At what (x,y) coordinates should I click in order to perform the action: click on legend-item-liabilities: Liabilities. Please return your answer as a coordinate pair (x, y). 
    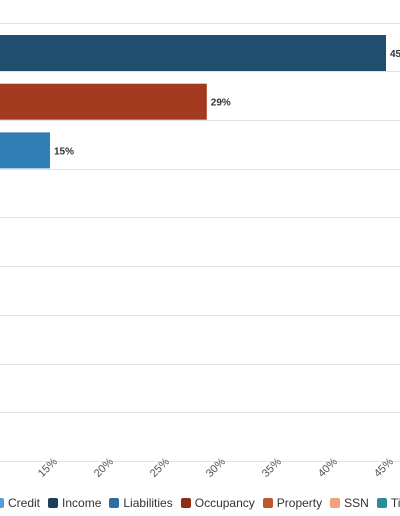
    Looking at the image, I should click on (141, 503).